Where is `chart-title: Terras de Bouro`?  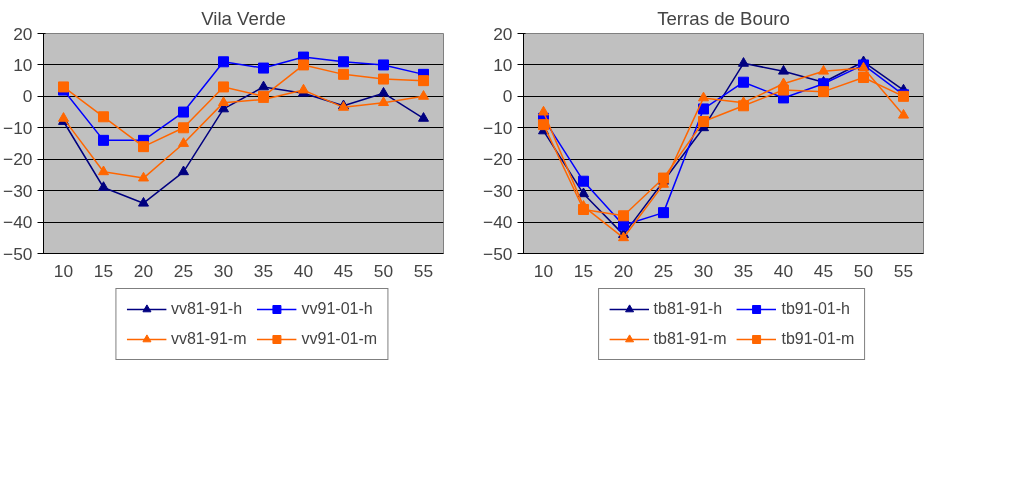 chart-title: Terras de Bouro is located at coordinates (723, 18).